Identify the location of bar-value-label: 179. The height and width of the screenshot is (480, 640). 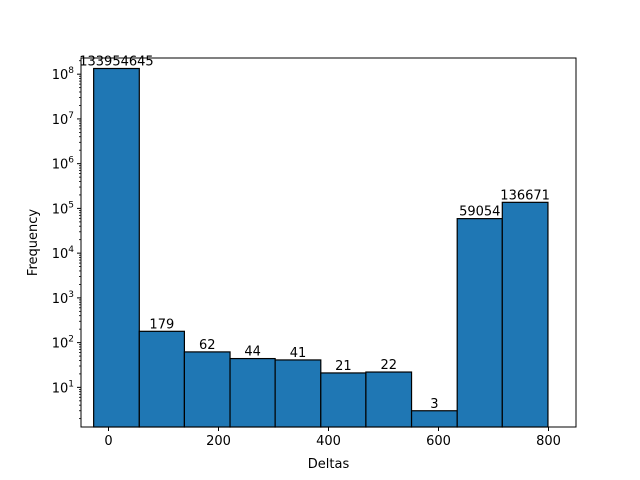
(161, 324).